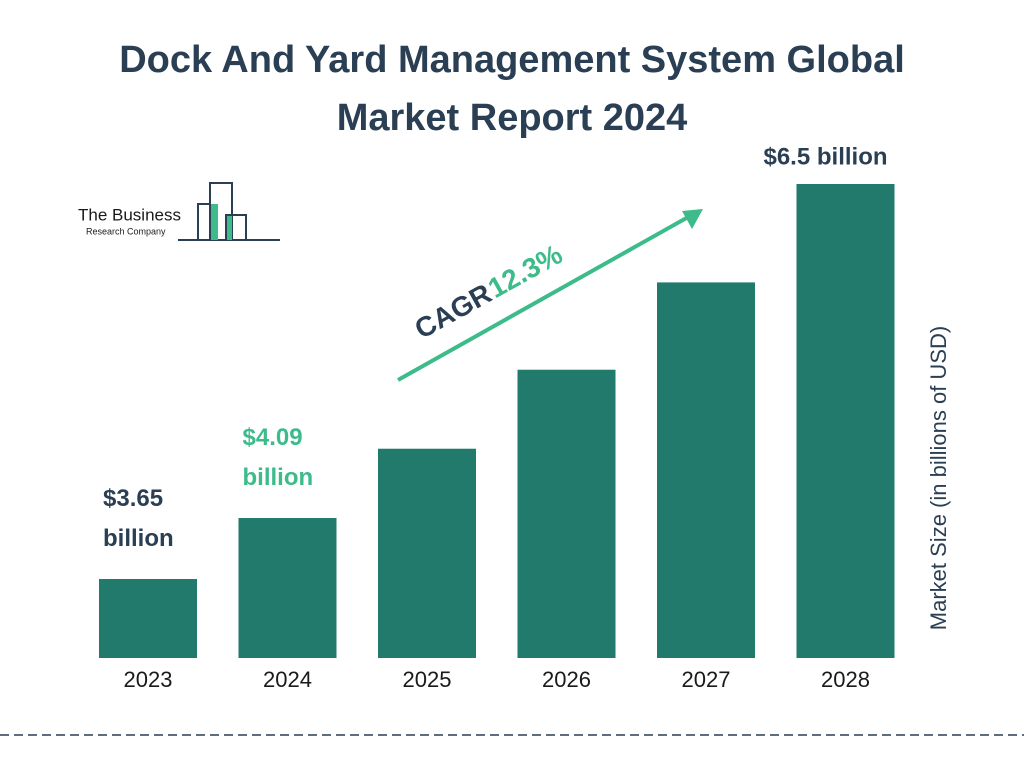 Image resolution: width=1024 pixels, height=768 pixels. Describe the element at coordinates (427, 679) in the screenshot. I see `x-tick-label: 2025` at that location.